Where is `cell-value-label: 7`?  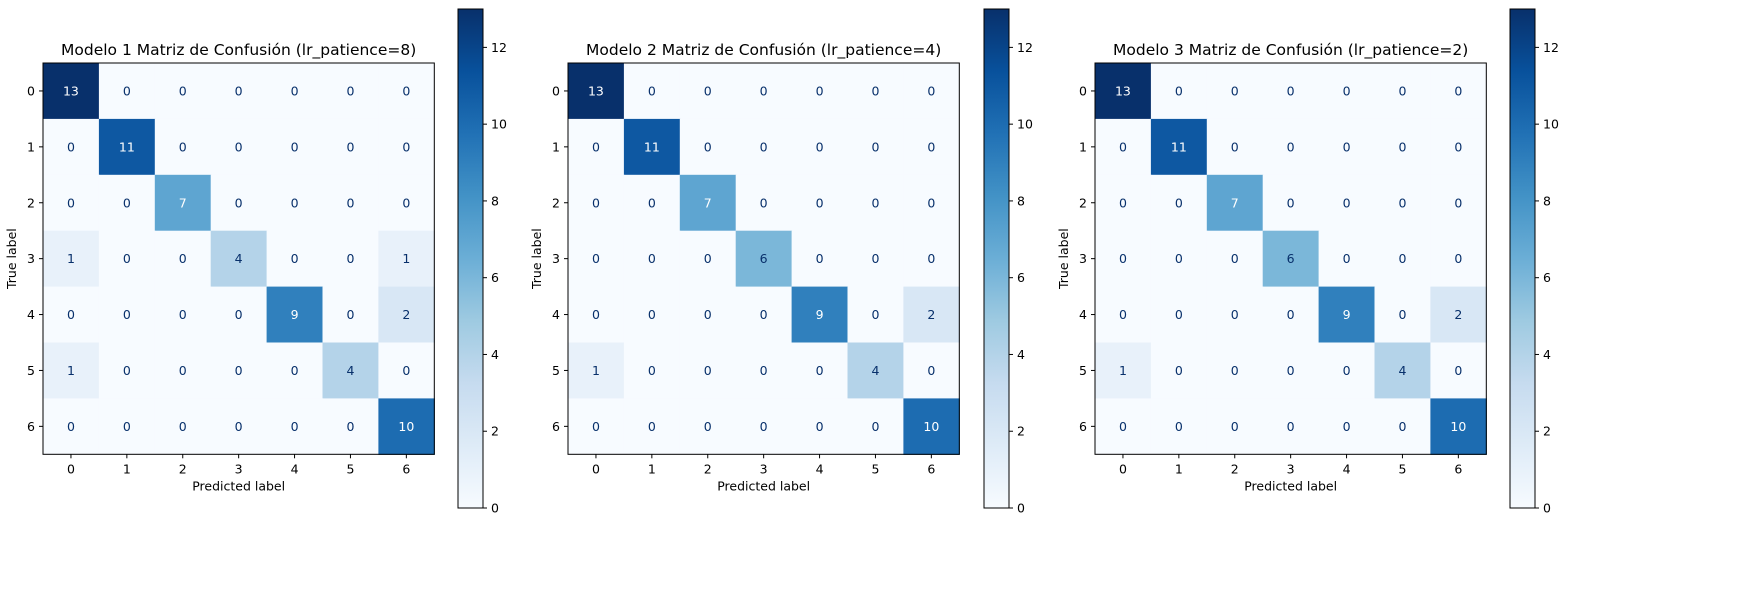
cell-value-label: 7 is located at coordinates (183, 202).